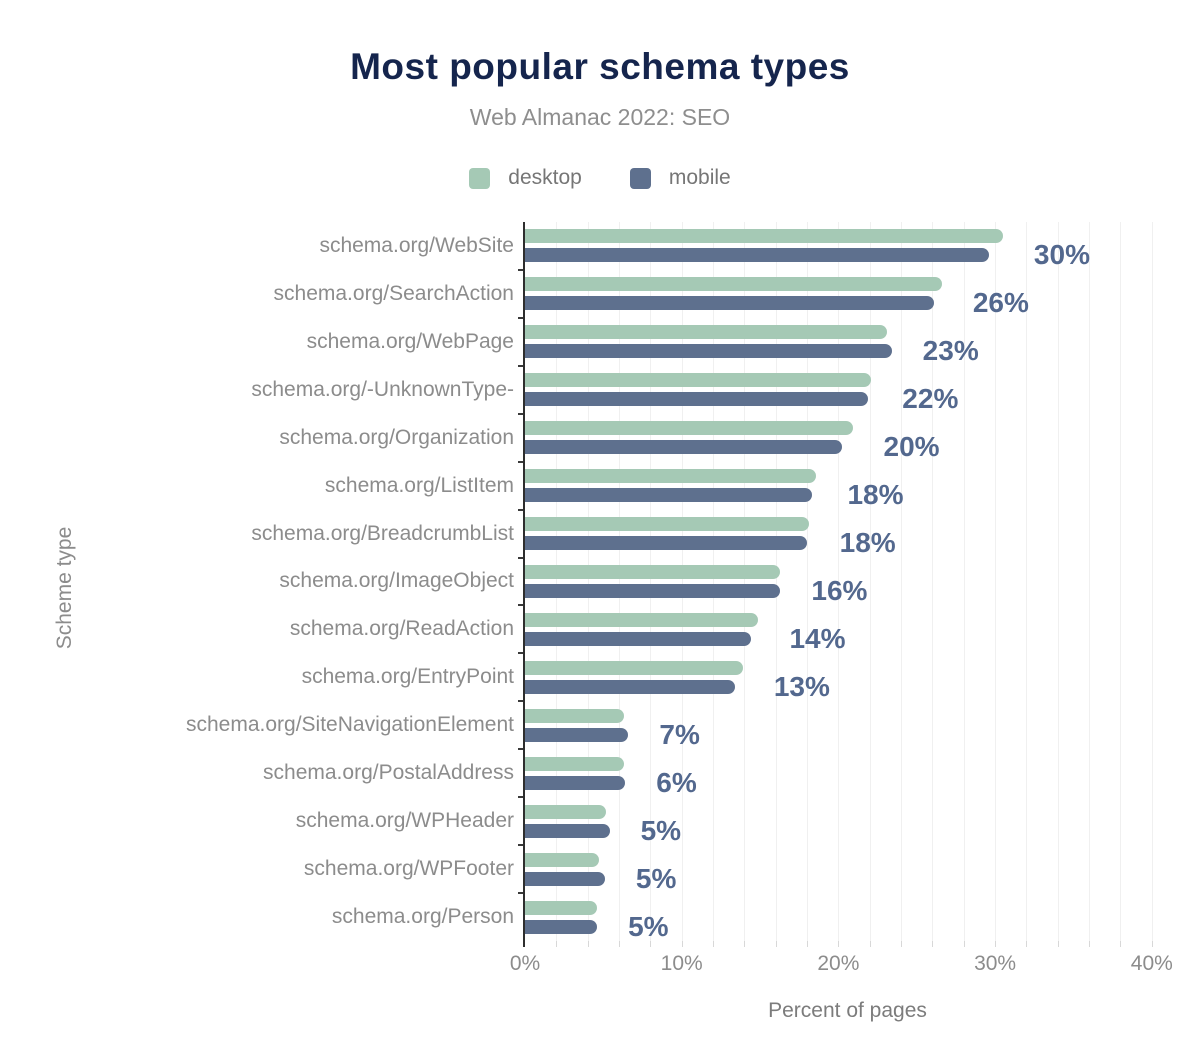  I want to click on value-label: 16%, so click(839, 590).